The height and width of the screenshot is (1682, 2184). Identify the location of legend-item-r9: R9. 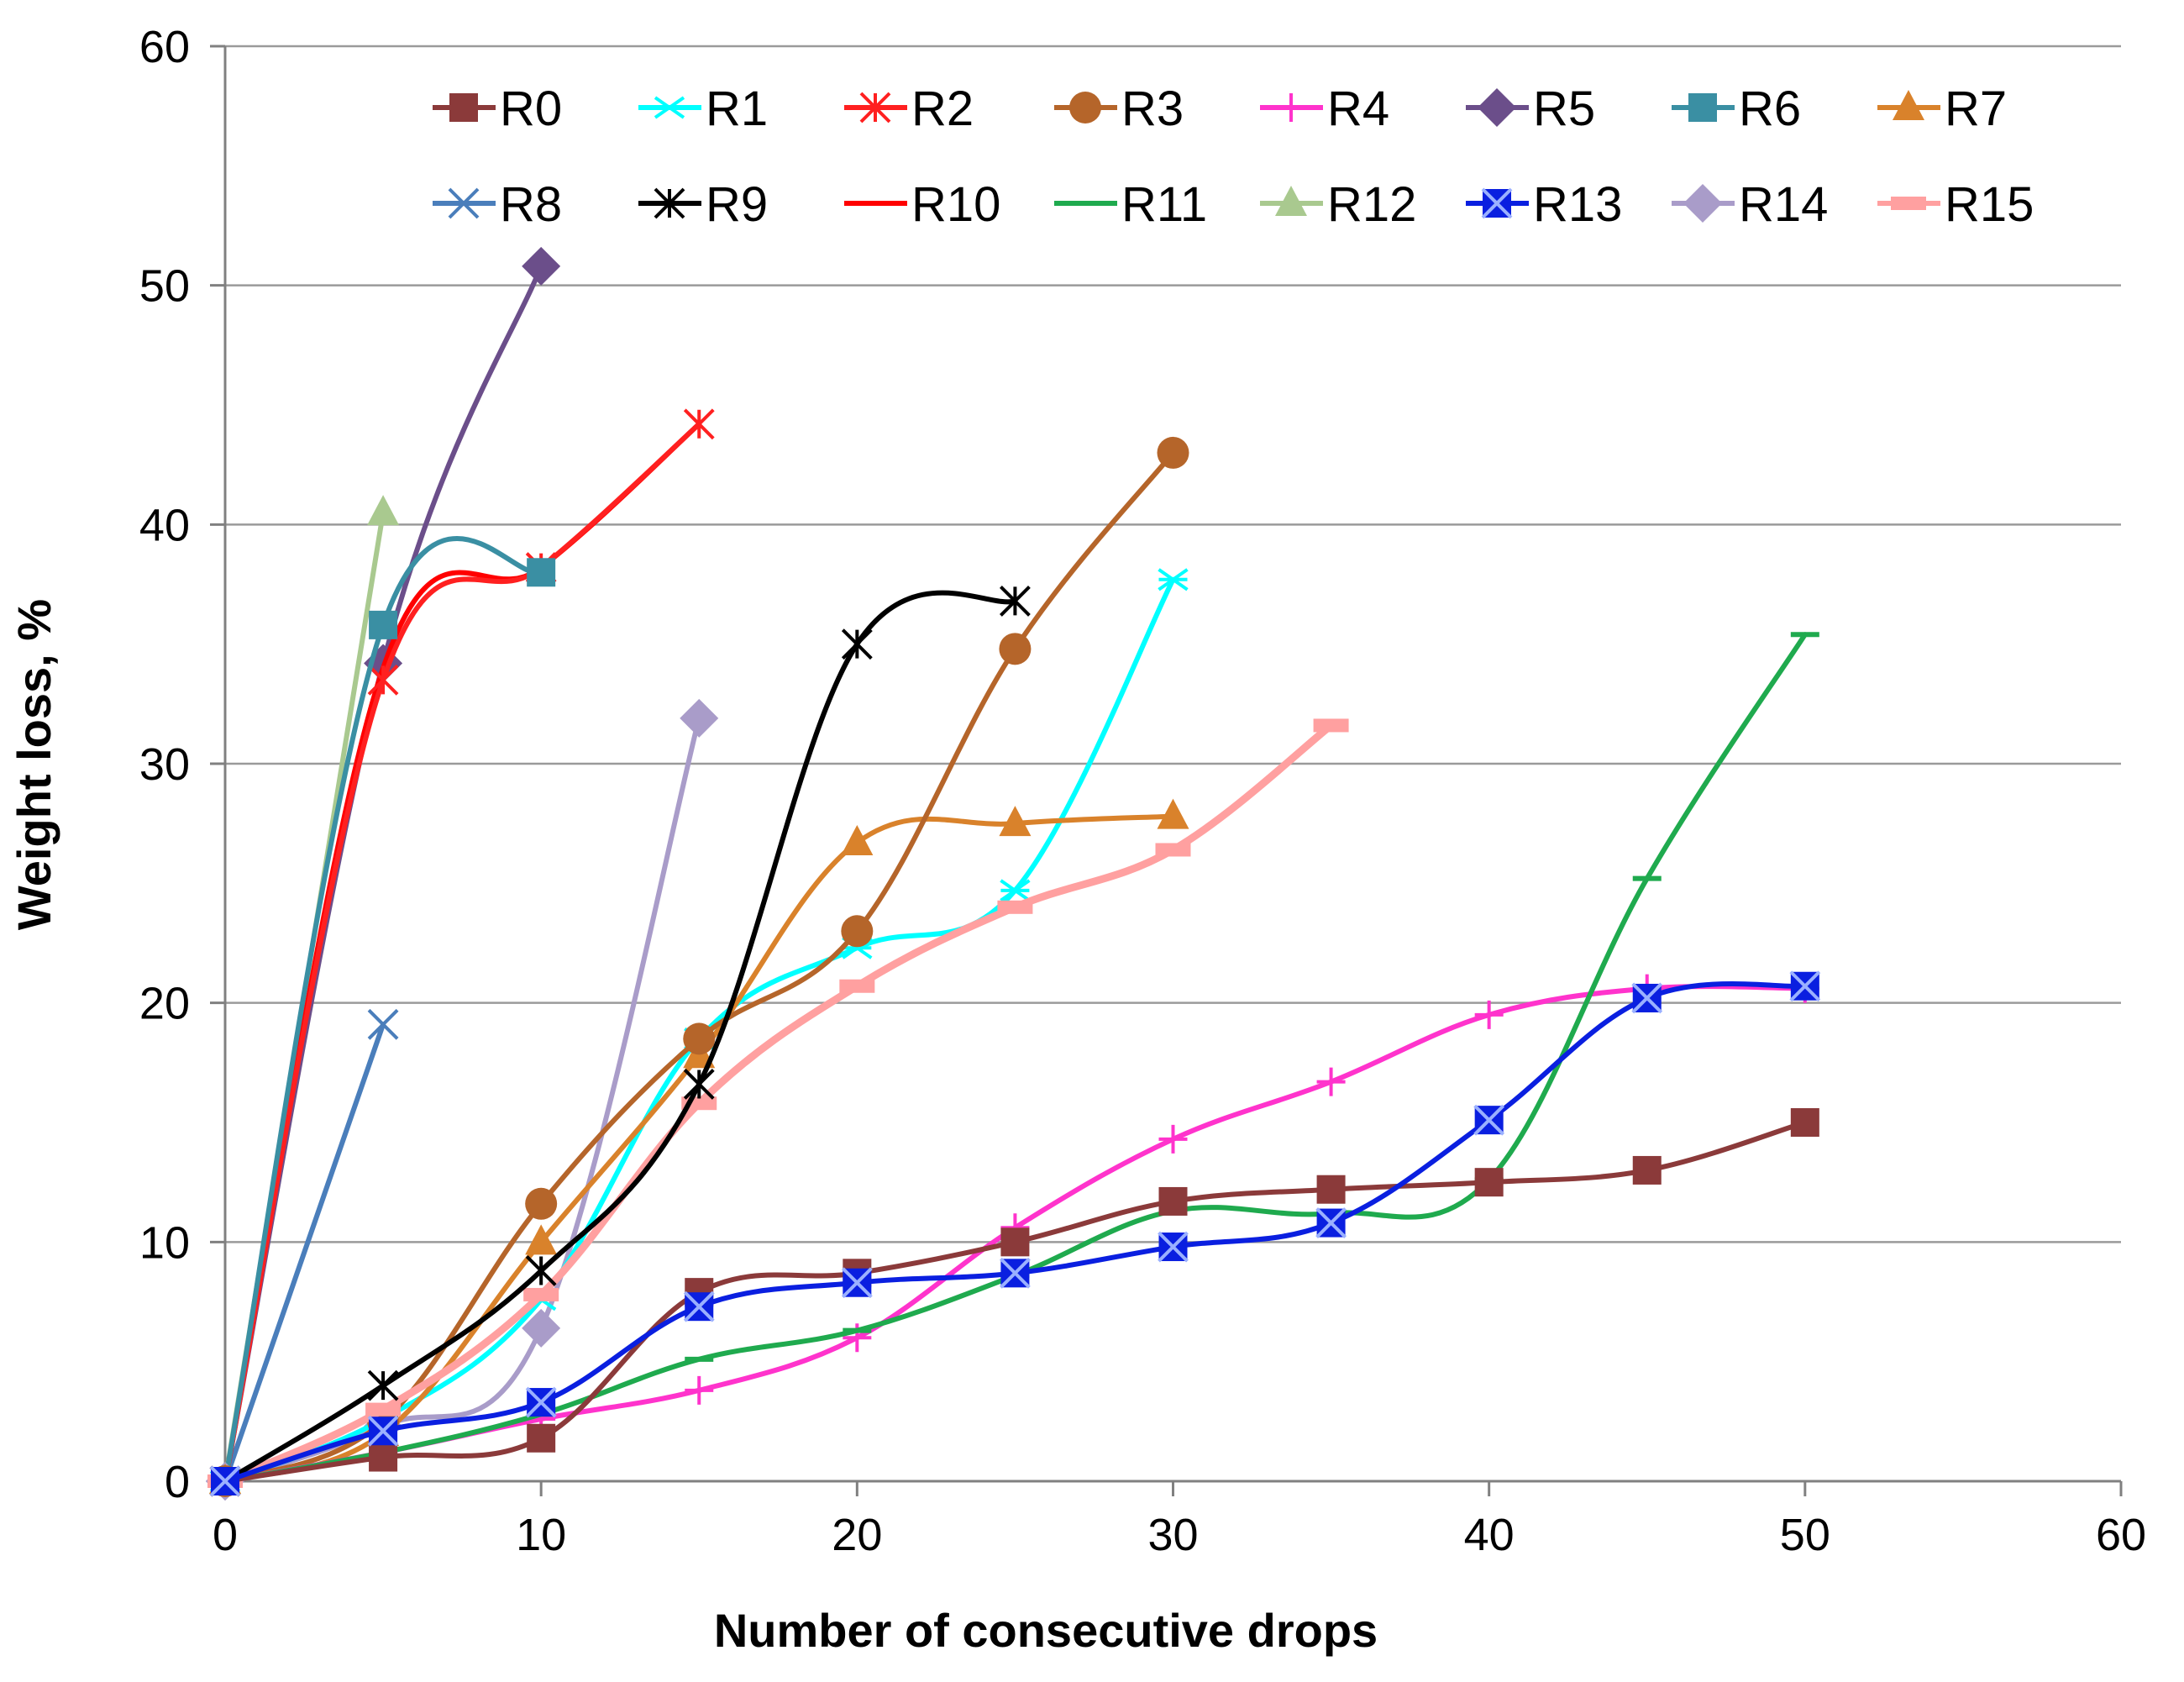
(703, 204).